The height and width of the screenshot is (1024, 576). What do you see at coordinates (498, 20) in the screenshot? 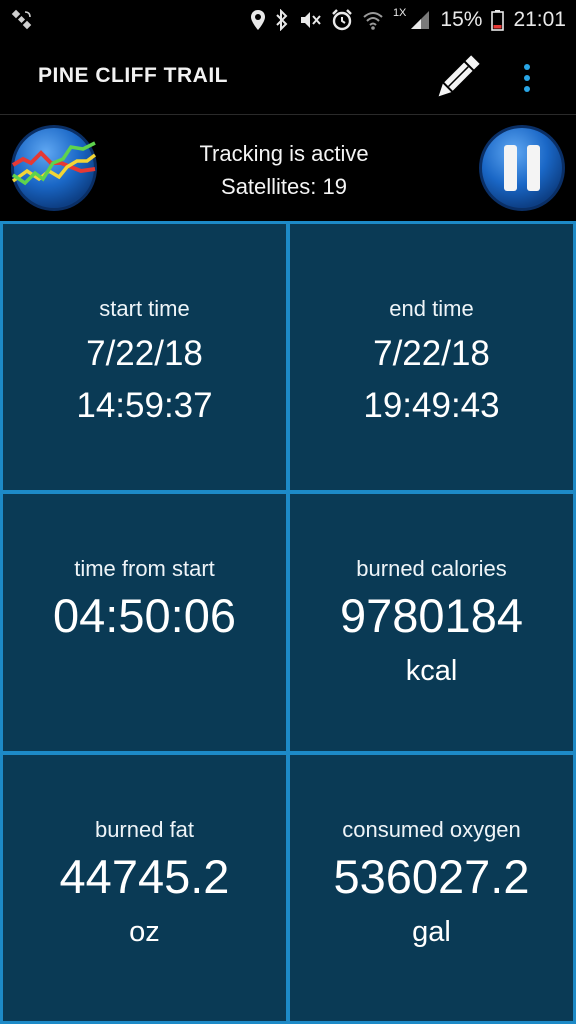
I see `battery-icon` at bounding box center [498, 20].